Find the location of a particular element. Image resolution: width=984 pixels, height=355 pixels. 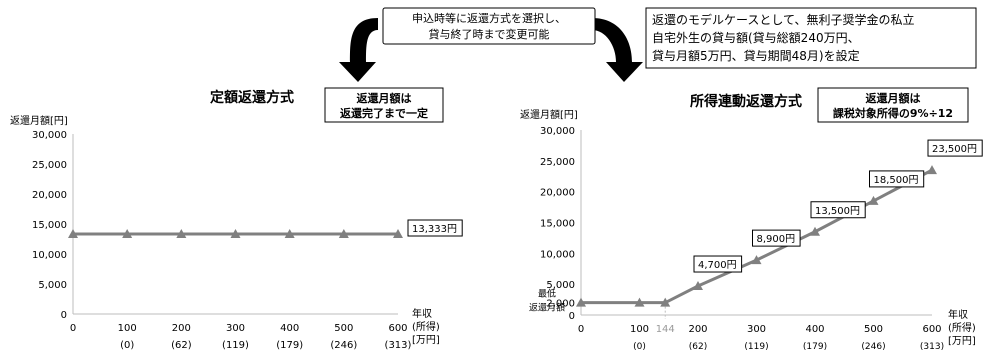

callout-choice-line-2: 貸与終了時まで変更可能 is located at coordinates (489, 34).